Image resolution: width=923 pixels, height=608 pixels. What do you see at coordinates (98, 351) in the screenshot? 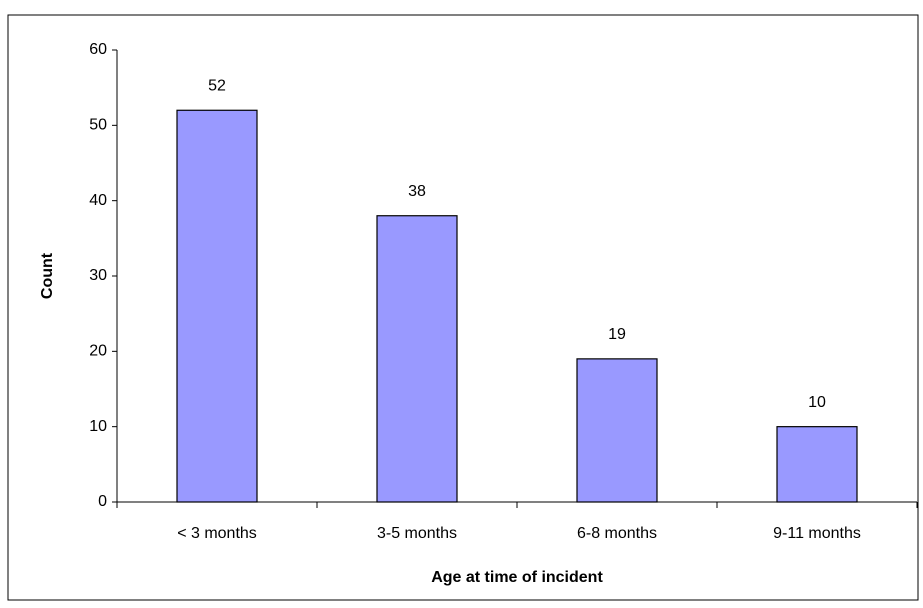
I see `y-tick-label: 20` at bounding box center [98, 351].